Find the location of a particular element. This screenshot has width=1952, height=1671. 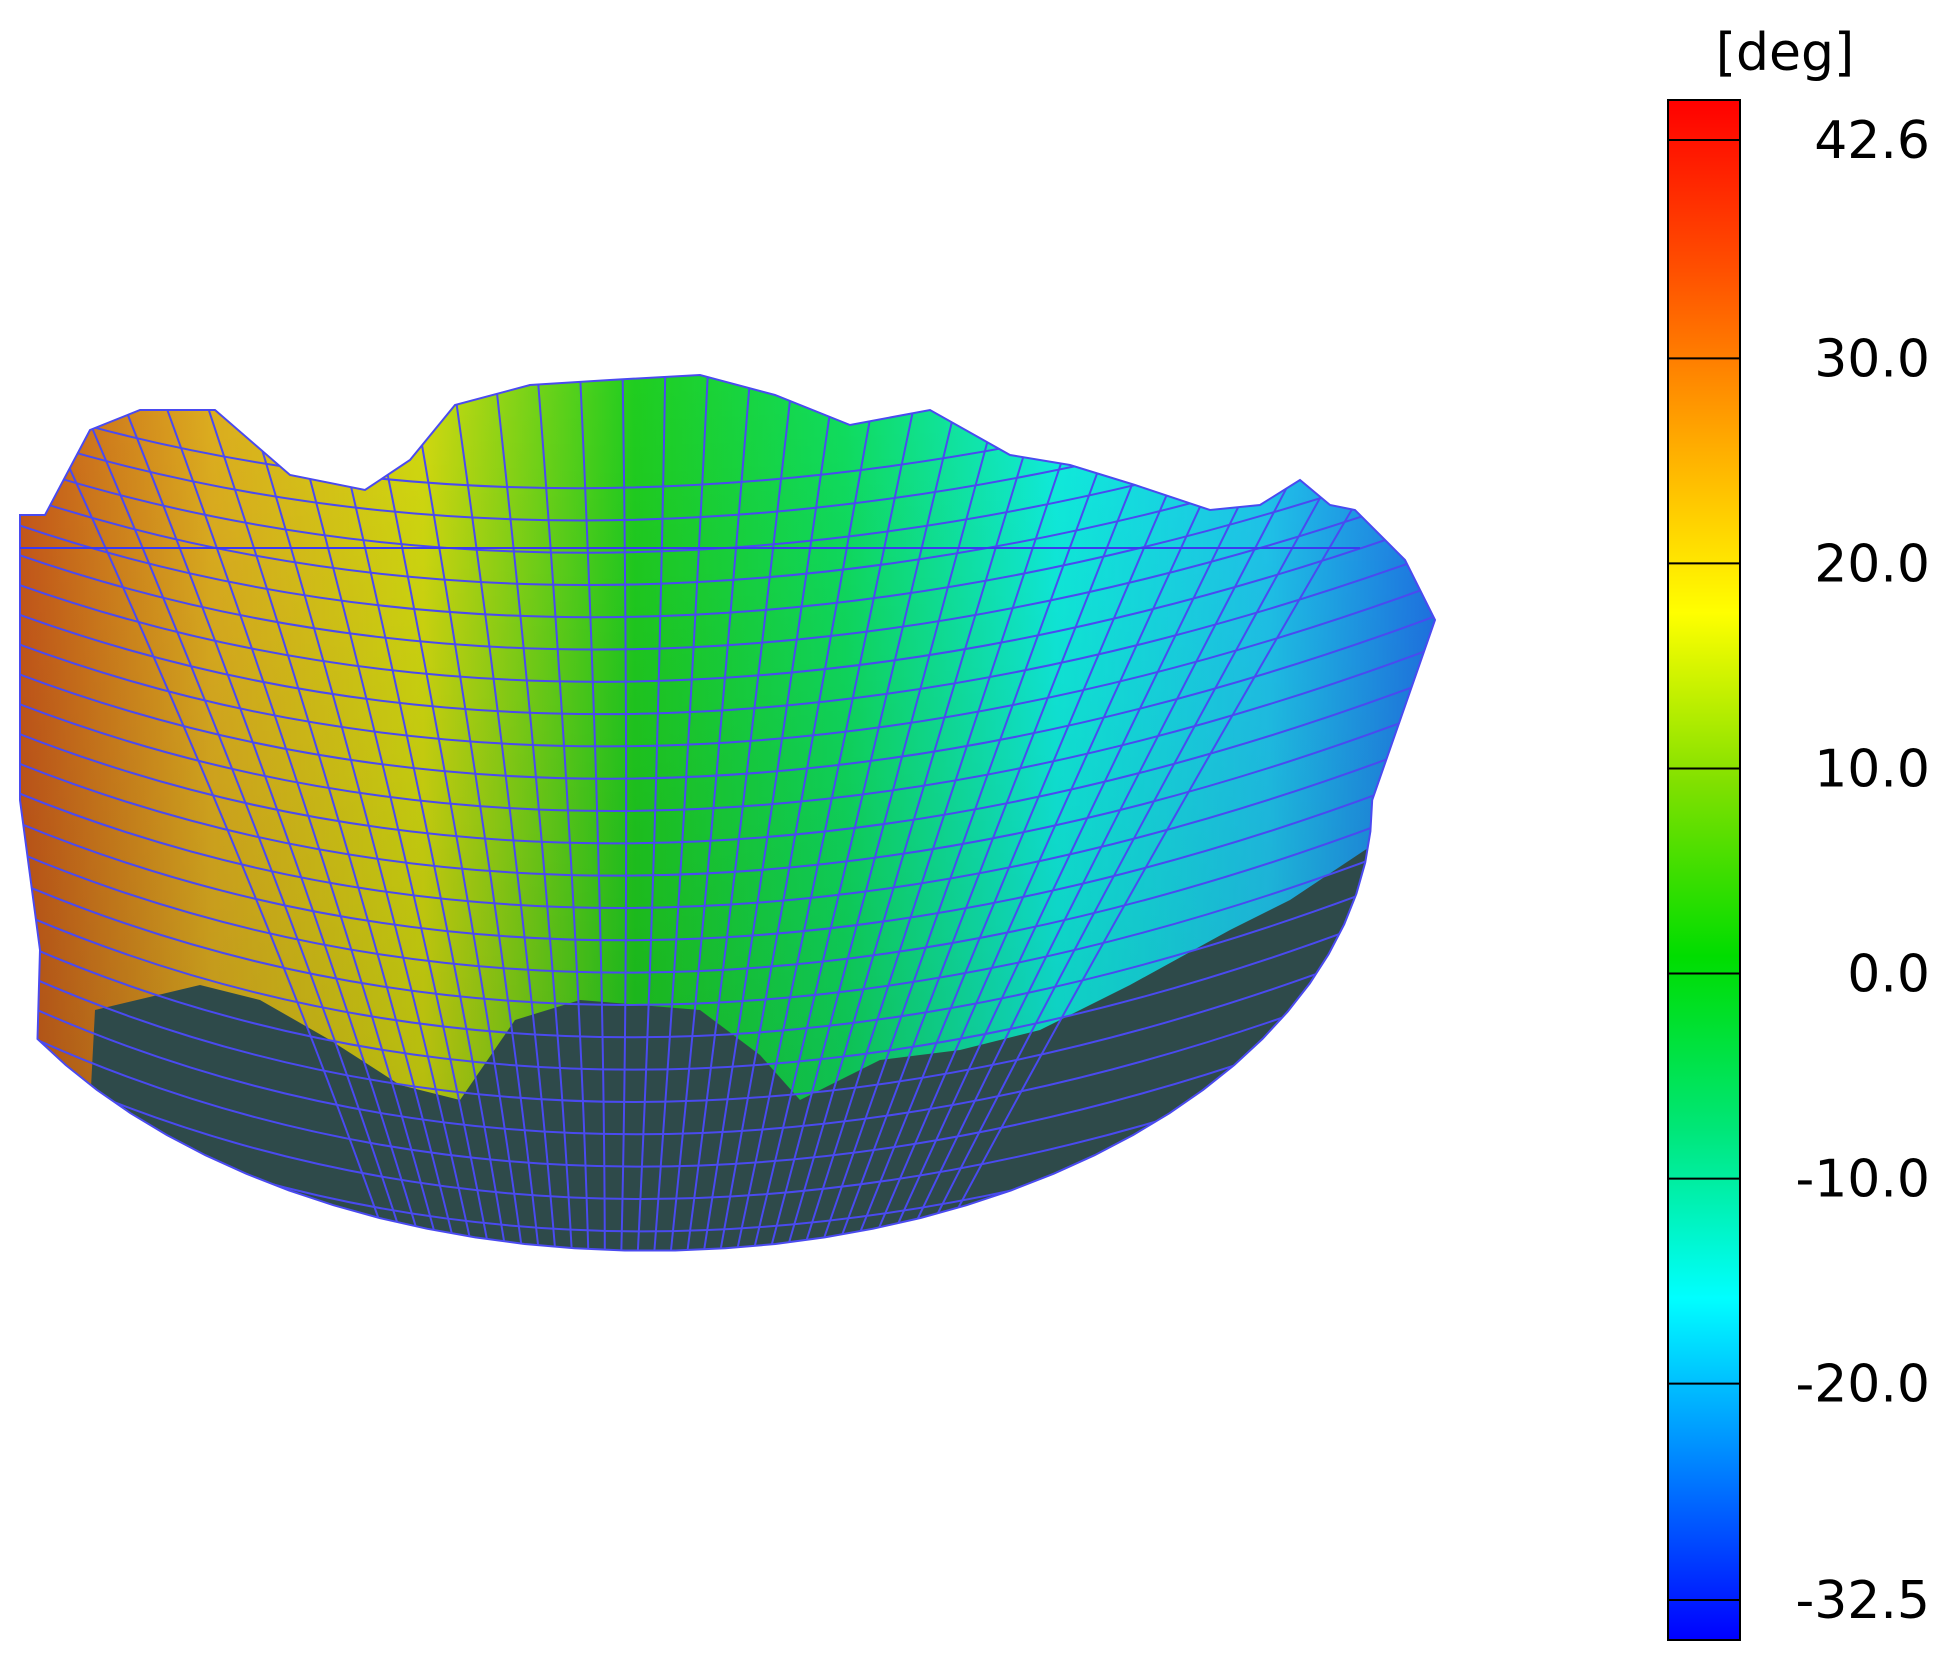

colorbar-tick-label: 20.0 is located at coordinates (1872, 564).